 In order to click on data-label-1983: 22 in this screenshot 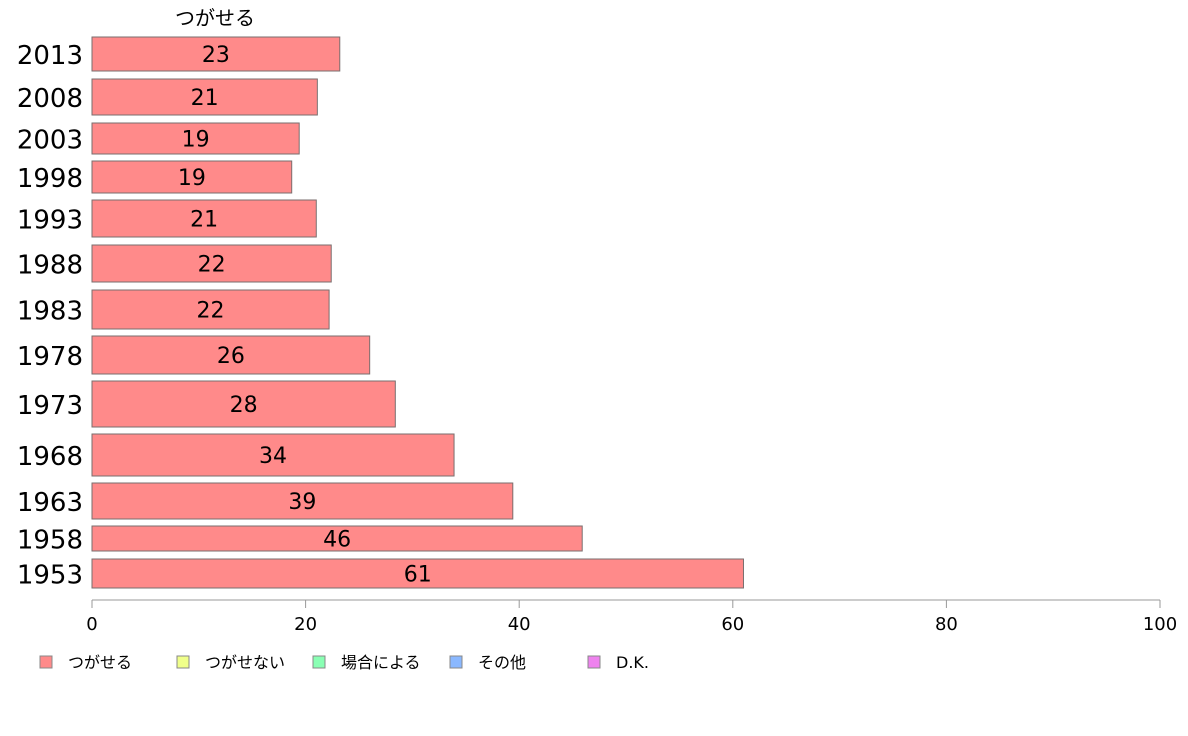, I will do `click(211, 311)`.